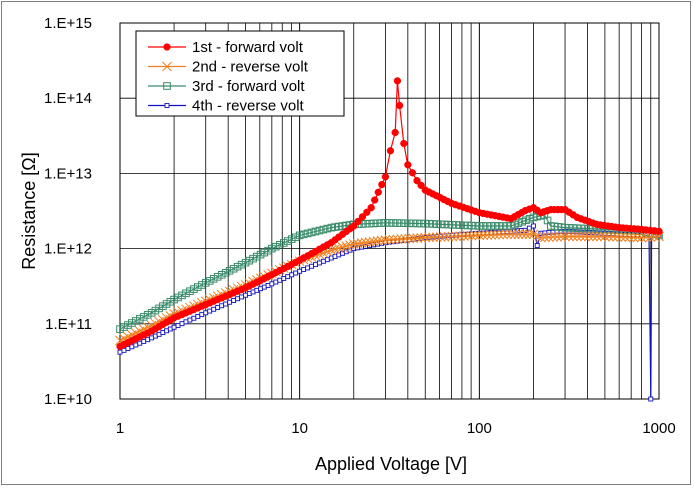 The image size is (694, 488). What do you see at coordinates (68, 399) in the screenshot?
I see `y-tick-label: 1.E+10` at bounding box center [68, 399].